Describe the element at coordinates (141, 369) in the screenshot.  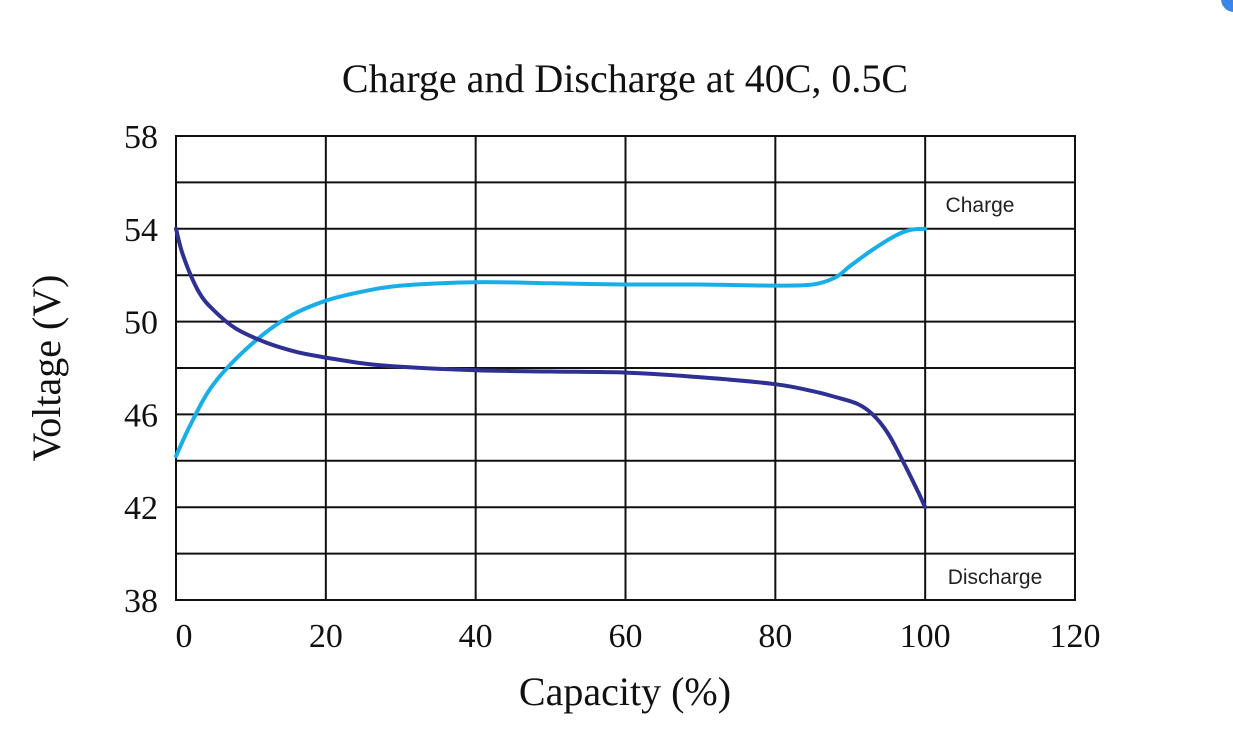
I see `y-tick-labels: 38 42 46 50 54 58` at that location.